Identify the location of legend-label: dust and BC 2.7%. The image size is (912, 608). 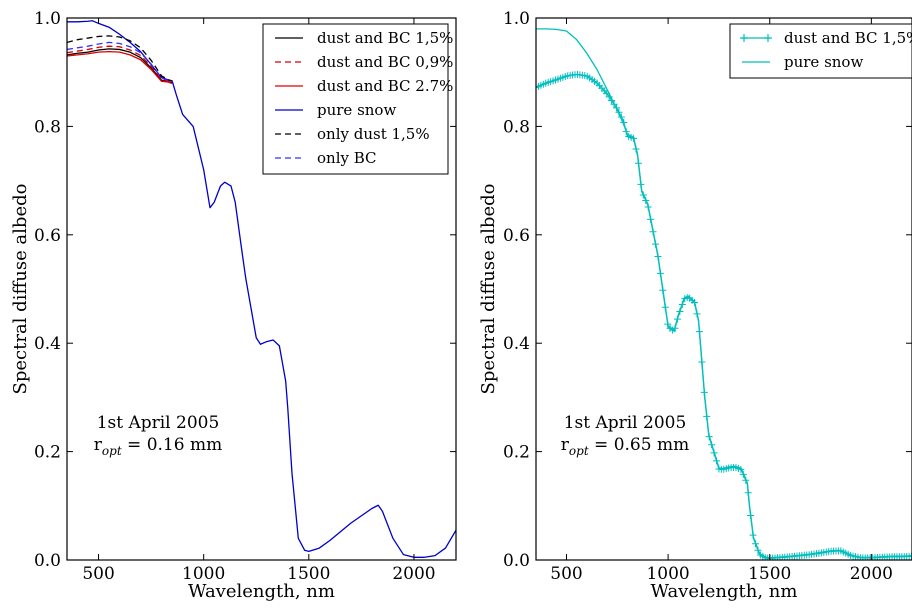
(385, 86).